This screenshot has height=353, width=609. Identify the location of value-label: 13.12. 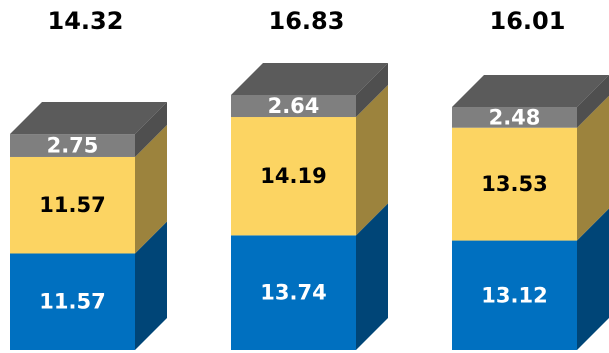
(514, 295).